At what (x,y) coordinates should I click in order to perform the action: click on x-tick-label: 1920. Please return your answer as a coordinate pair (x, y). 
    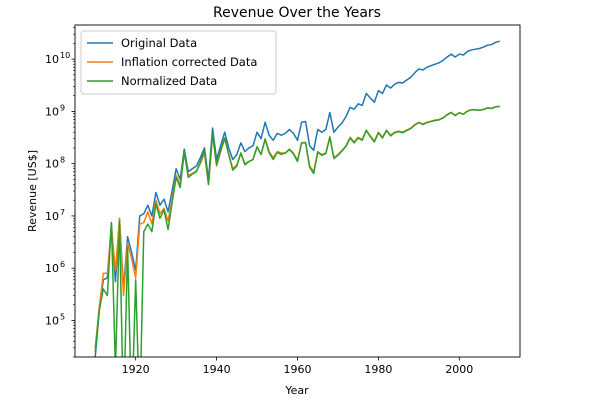
    Looking at the image, I should click on (136, 369).